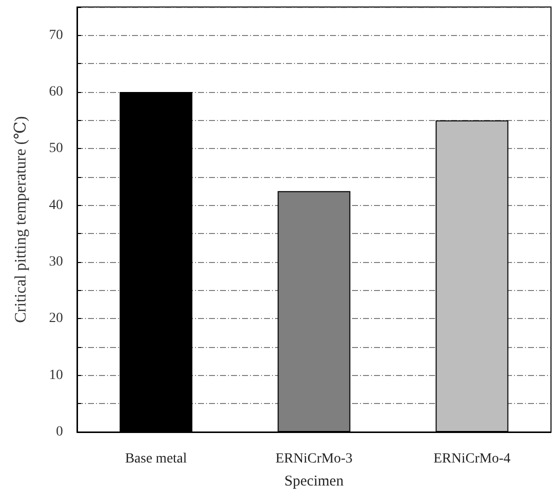 The width and height of the screenshot is (555, 497). What do you see at coordinates (56, 35) in the screenshot?
I see `y-tick-label: 70` at bounding box center [56, 35].